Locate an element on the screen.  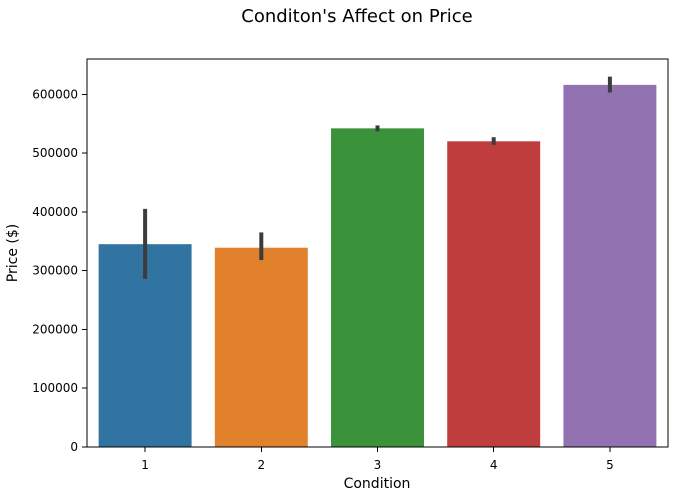
y-axis: 0 100000 200000 300000 400000 500000 600000 is located at coordinates (59, 270).